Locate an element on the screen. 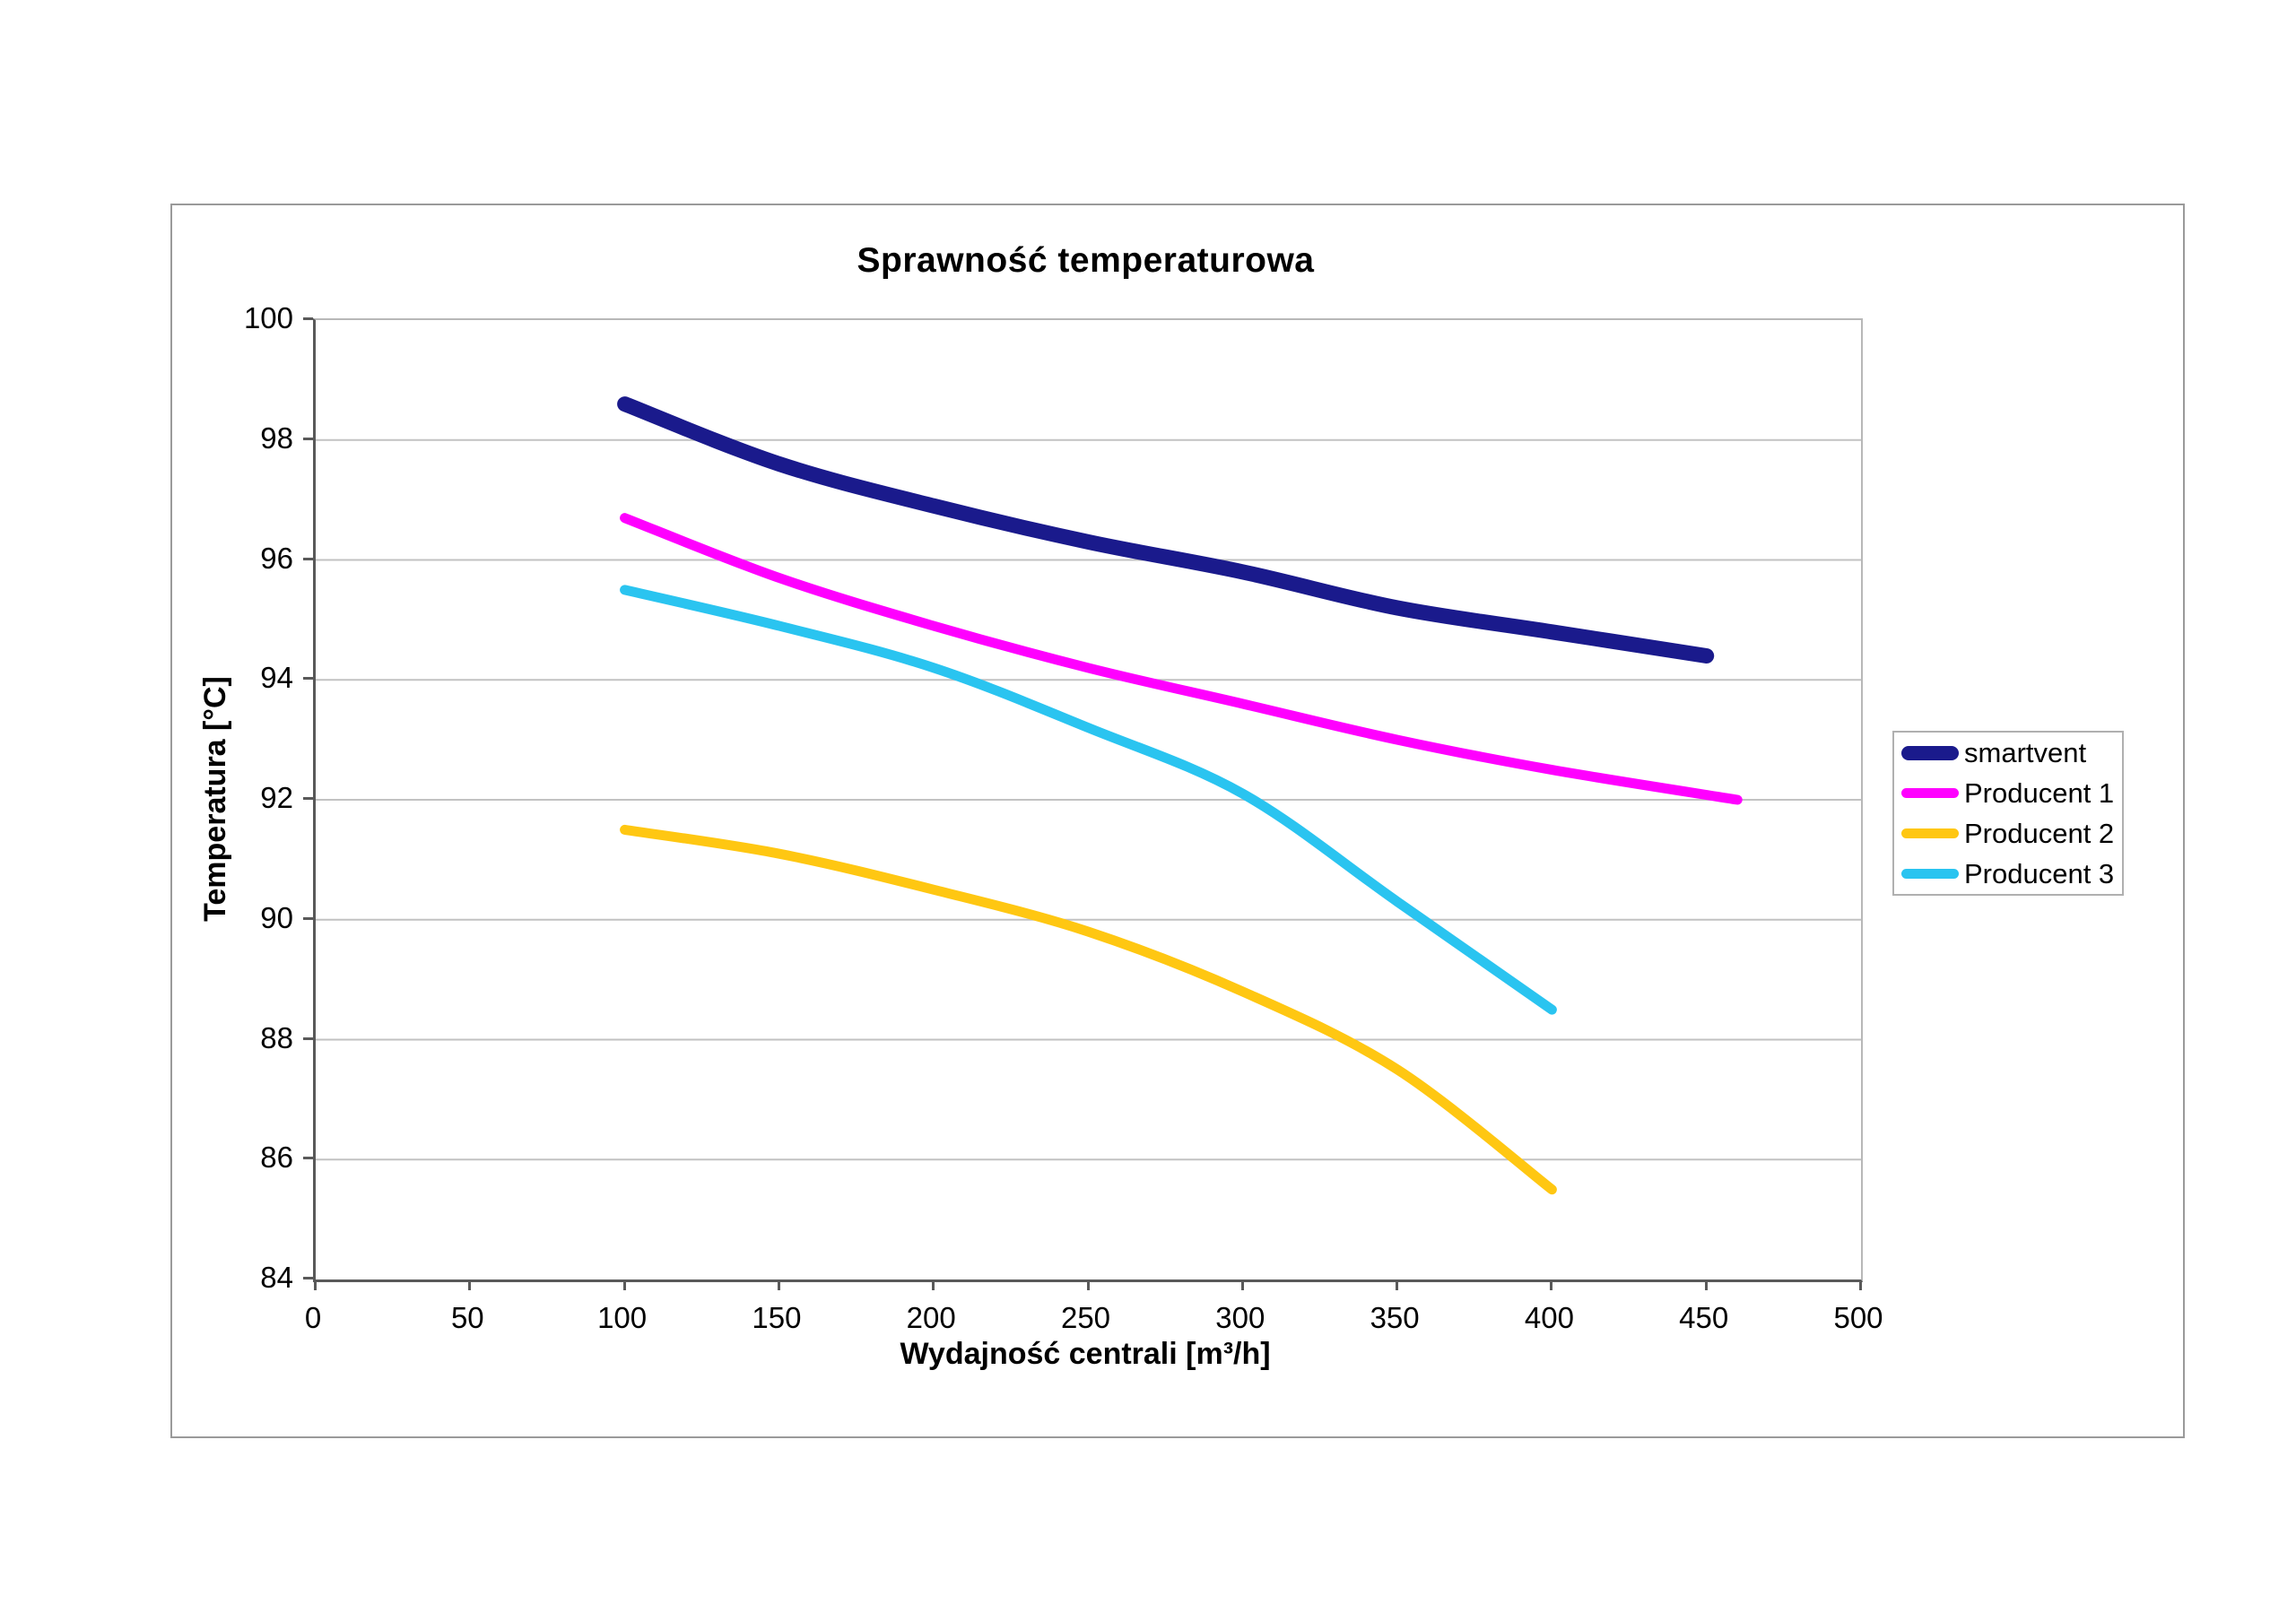 The width and height of the screenshot is (2296, 1622). y-tick-label-90: 90 is located at coordinates (276, 917).